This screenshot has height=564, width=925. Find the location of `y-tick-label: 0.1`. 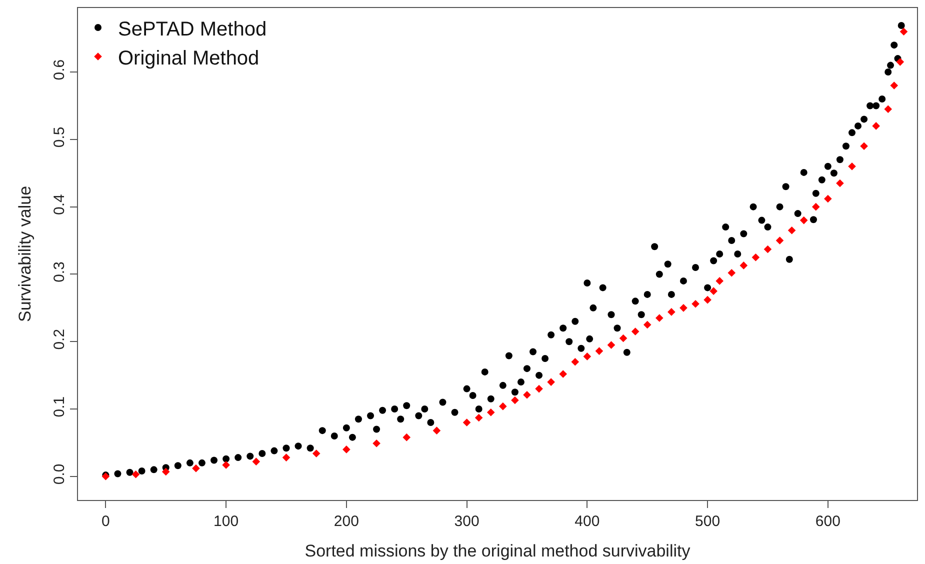

y-tick-label: 0.1 is located at coordinates (59, 407).